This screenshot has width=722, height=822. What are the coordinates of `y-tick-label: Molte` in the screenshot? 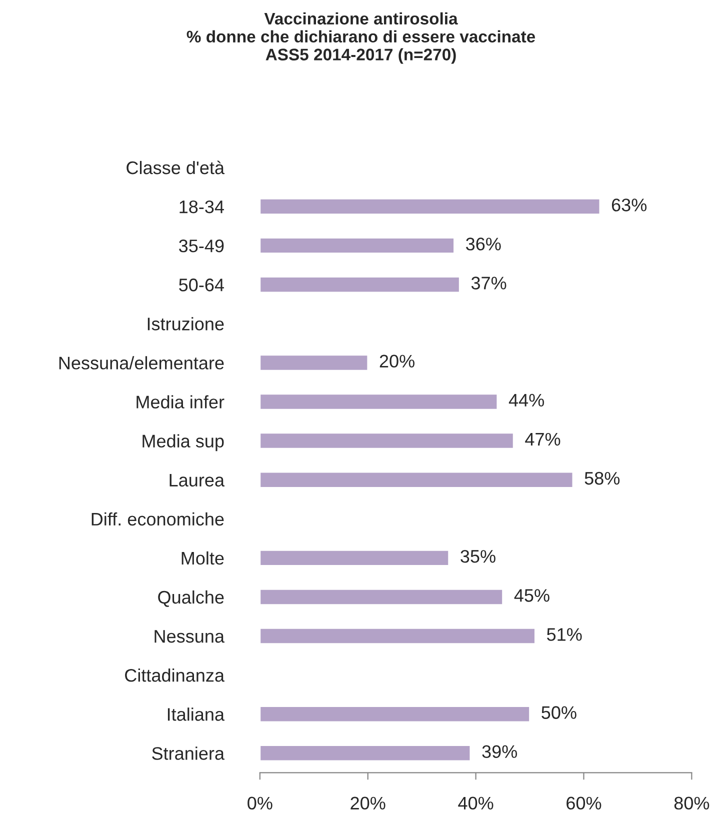 It's located at (203, 558).